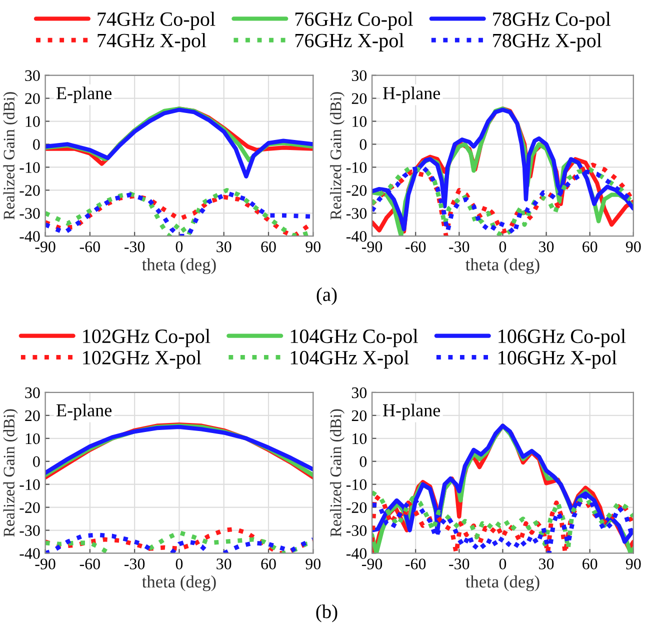 This screenshot has width=647, height=633. Describe the element at coordinates (327, 613) in the screenshot. I see `text: (b)` at that location.